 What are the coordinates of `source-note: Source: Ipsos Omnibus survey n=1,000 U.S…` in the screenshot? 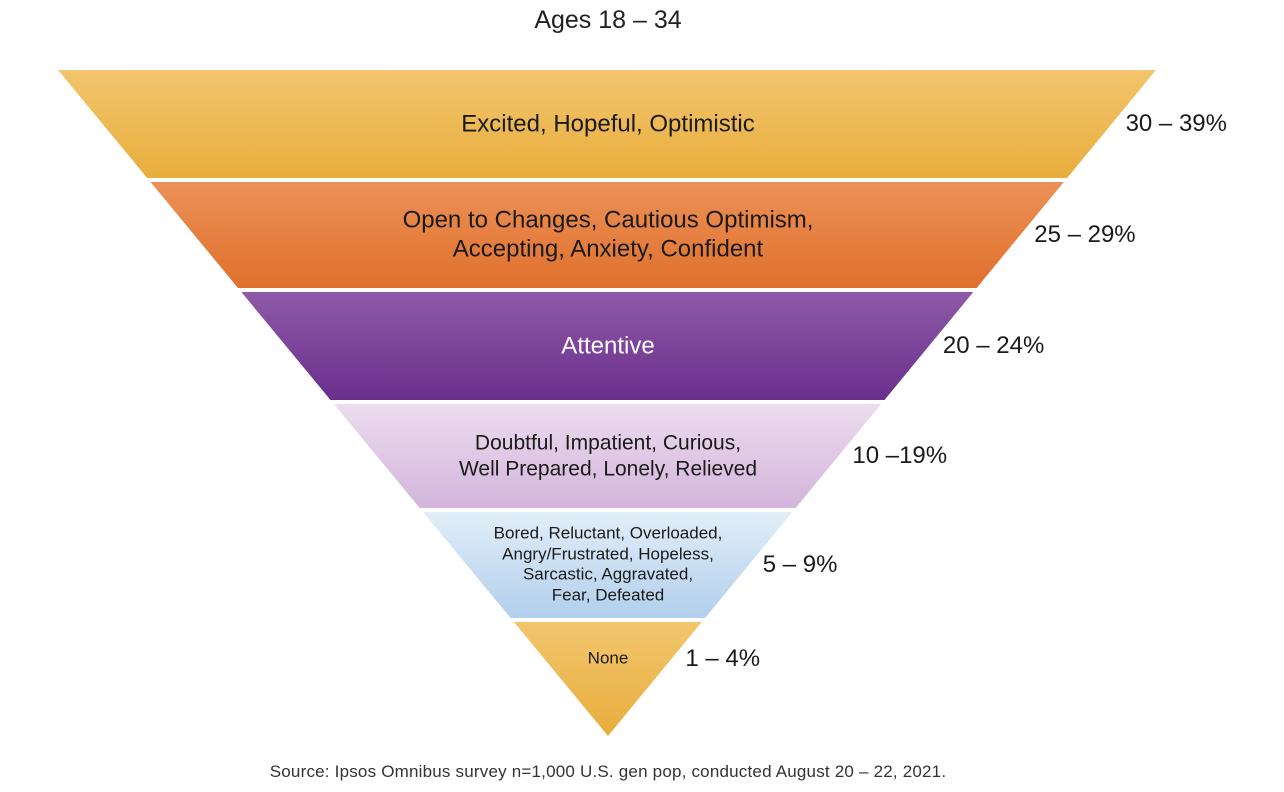 It's located at (608, 771).